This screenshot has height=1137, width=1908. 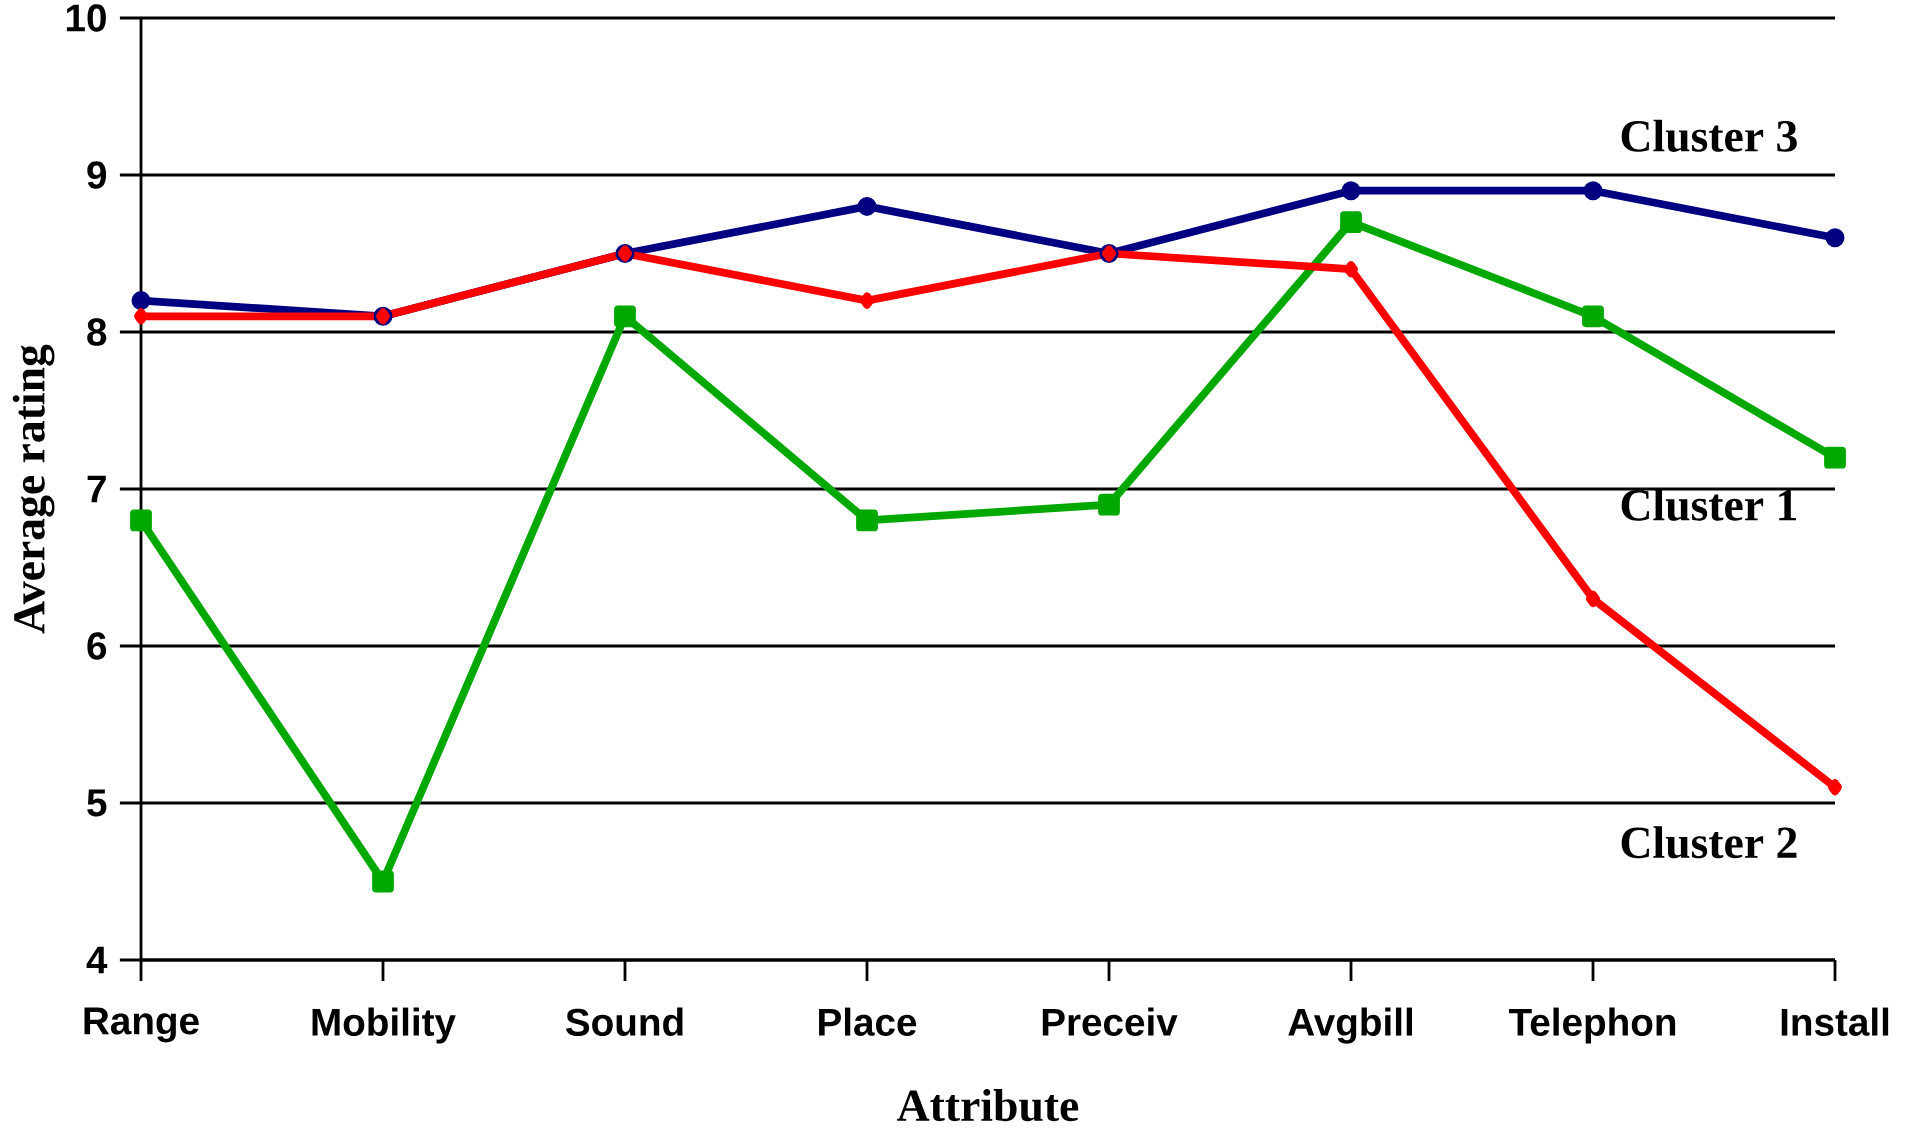 I want to click on y-tick-label: 5, so click(x=97, y=803).